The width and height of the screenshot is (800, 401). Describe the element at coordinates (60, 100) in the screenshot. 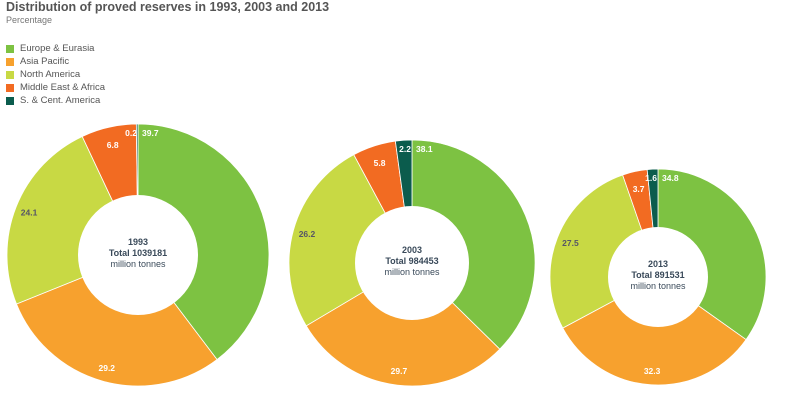

I see `legend-label: S. & Cent. America` at that location.